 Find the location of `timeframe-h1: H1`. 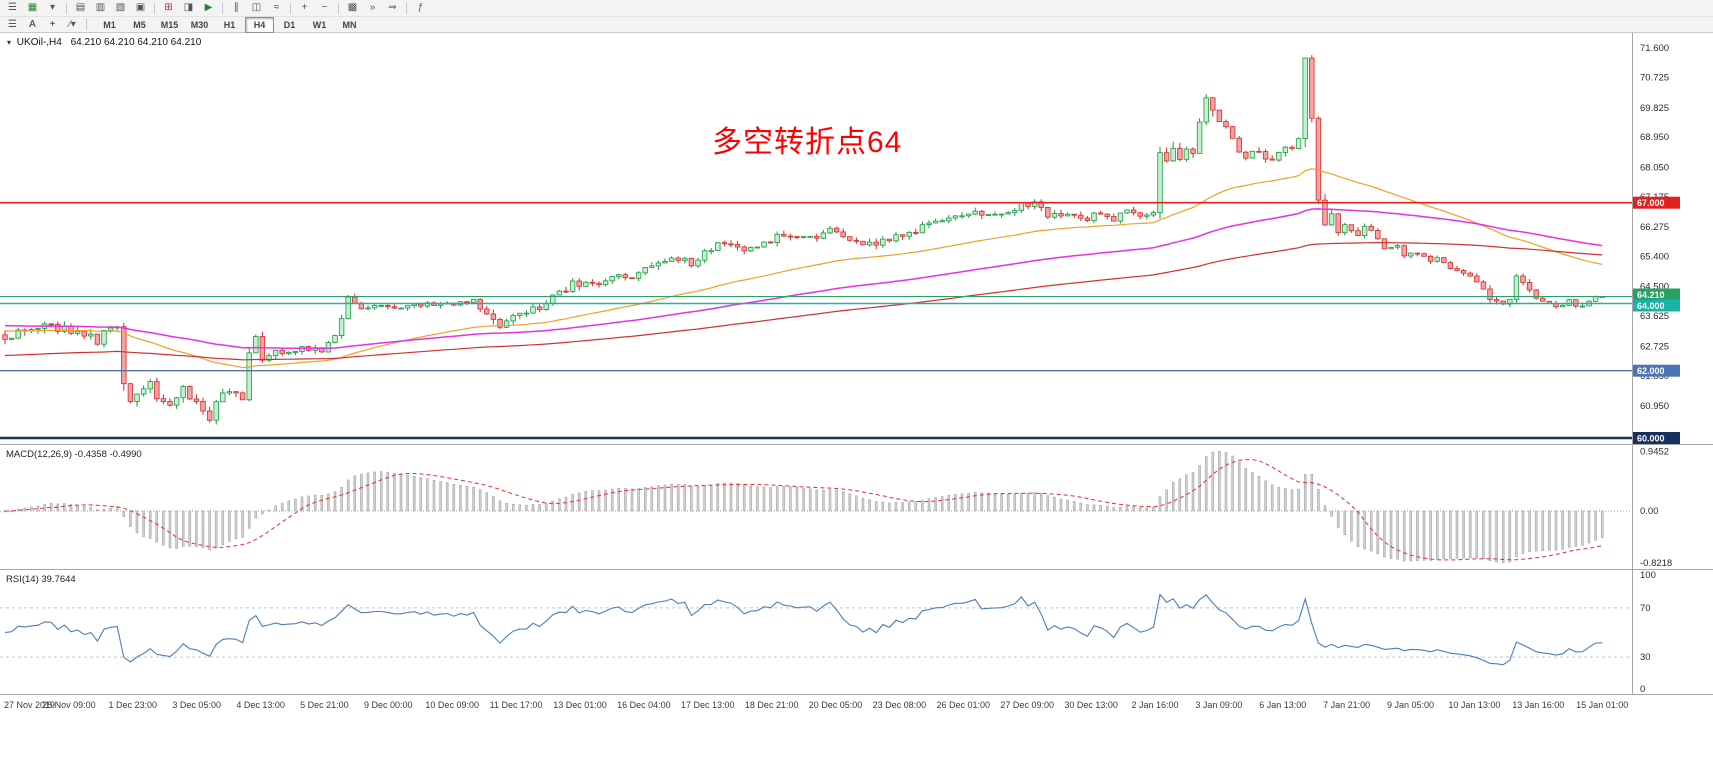

timeframe-h1: H1 is located at coordinates (229, 24).